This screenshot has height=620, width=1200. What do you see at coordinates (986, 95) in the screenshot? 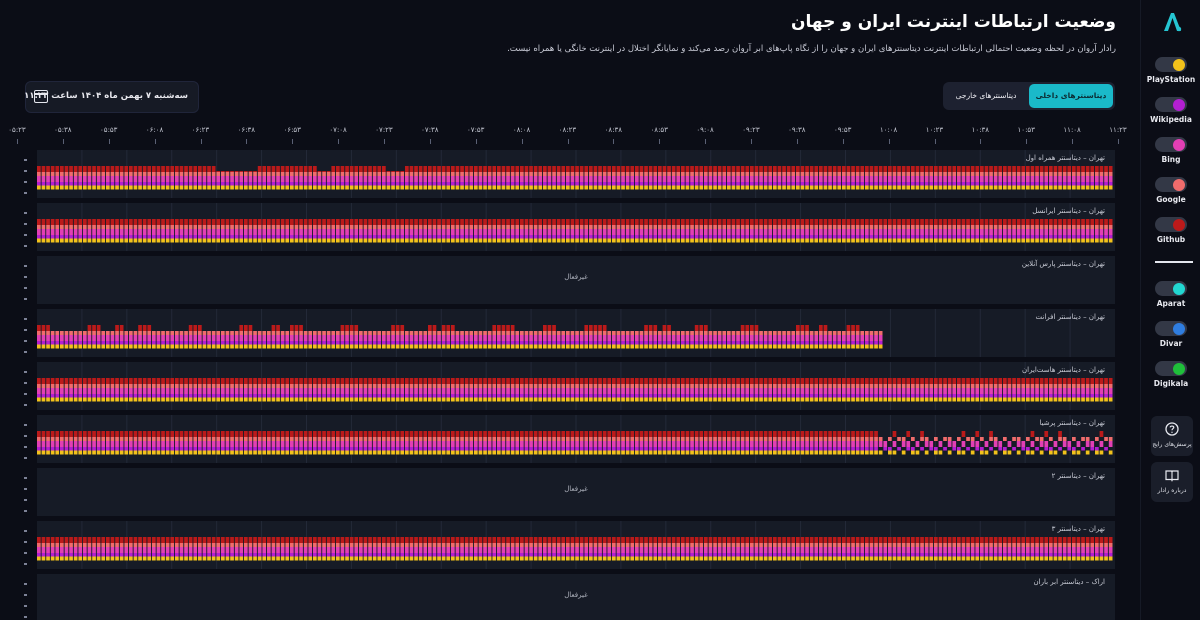
I see `tab-foreign-datacenters: دیتاسنترهای خارجی` at bounding box center [986, 95].